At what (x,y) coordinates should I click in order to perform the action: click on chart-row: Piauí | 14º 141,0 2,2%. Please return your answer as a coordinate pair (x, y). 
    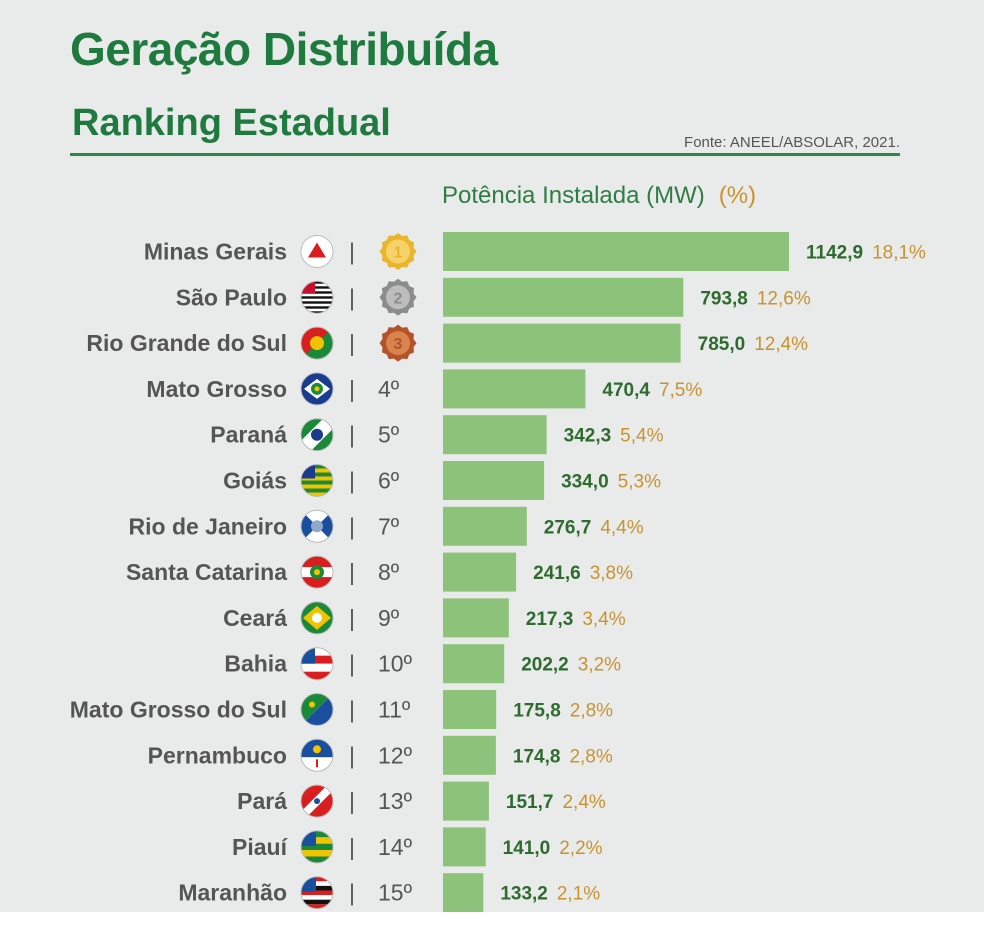
    Looking at the image, I should click on (417, 847).